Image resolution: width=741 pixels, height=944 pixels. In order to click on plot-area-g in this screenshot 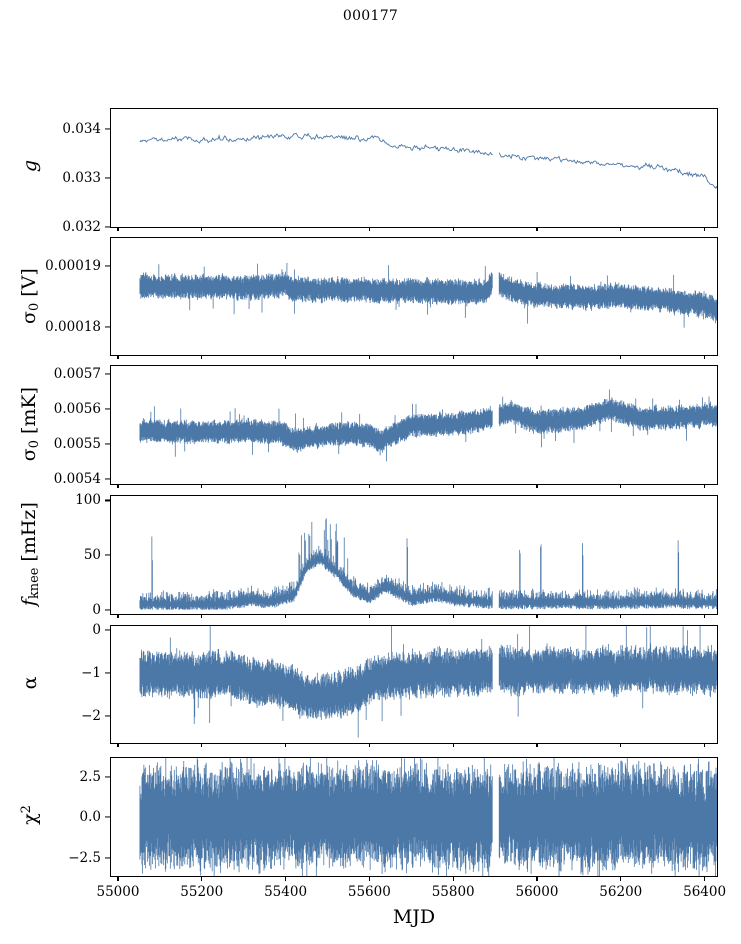, I will do `click(414, 168)`.